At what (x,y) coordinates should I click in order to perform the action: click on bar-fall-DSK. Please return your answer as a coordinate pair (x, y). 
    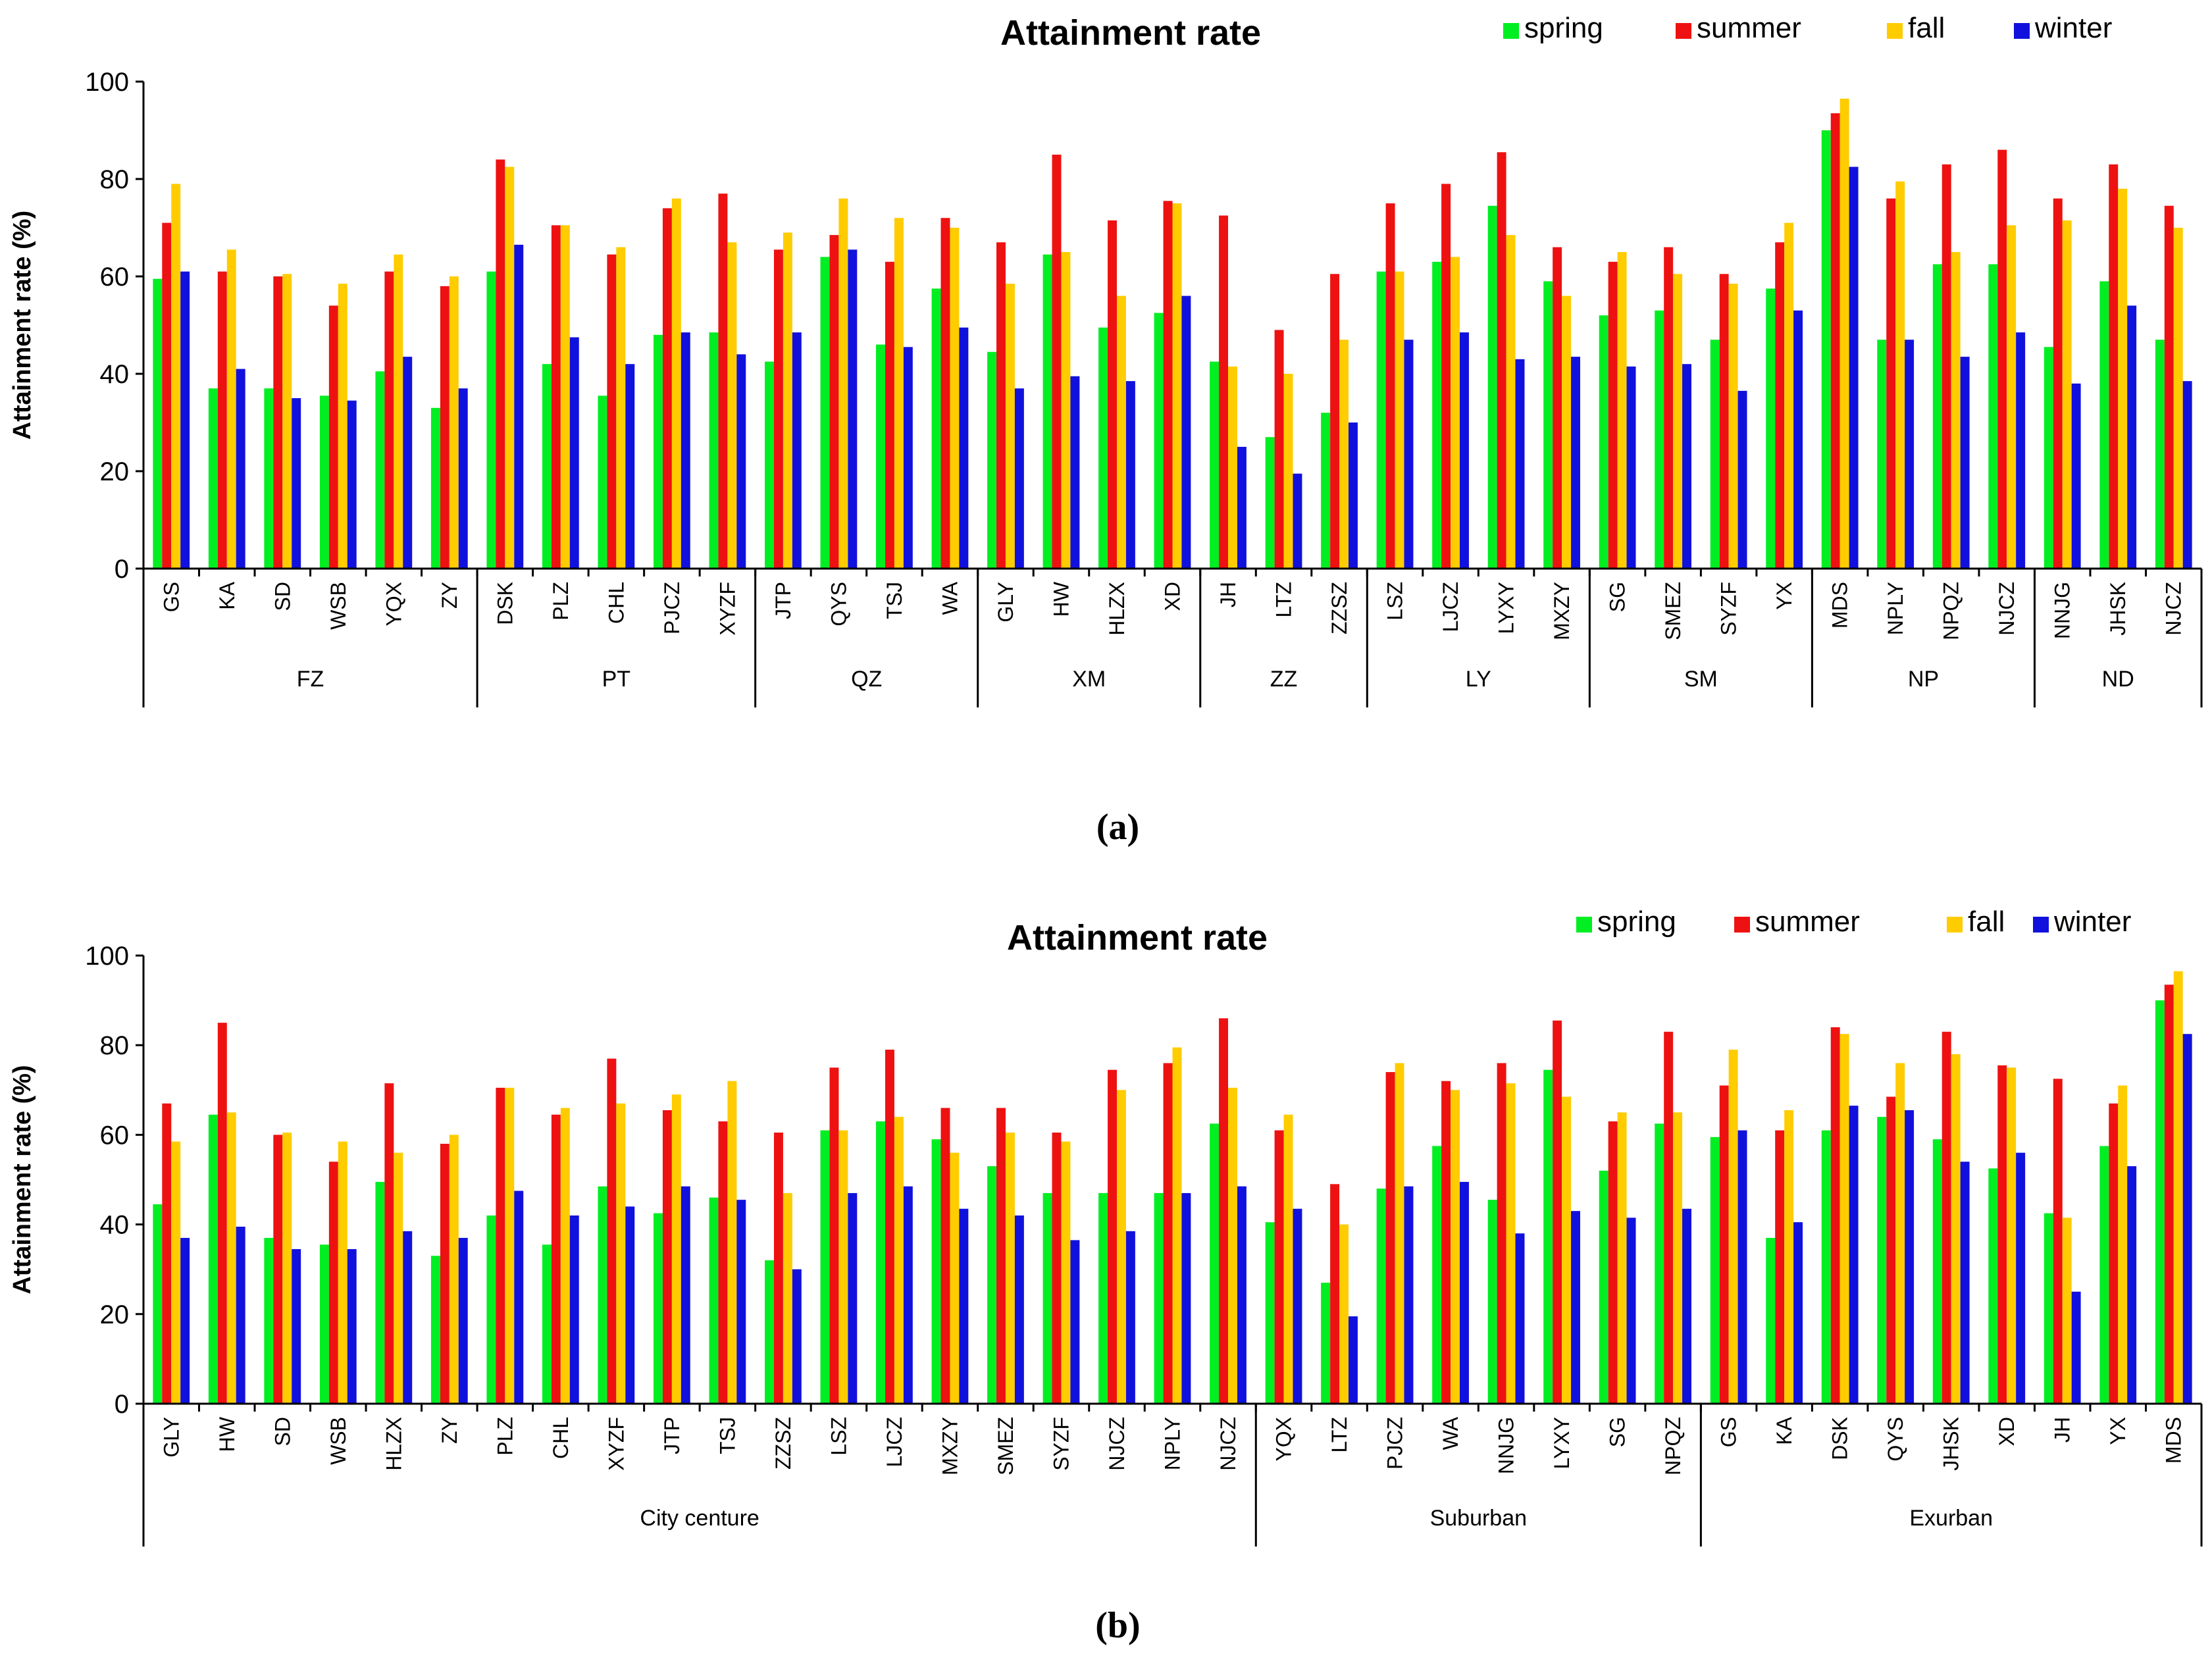
    Looking at the image, I should click on (1844, 1219).